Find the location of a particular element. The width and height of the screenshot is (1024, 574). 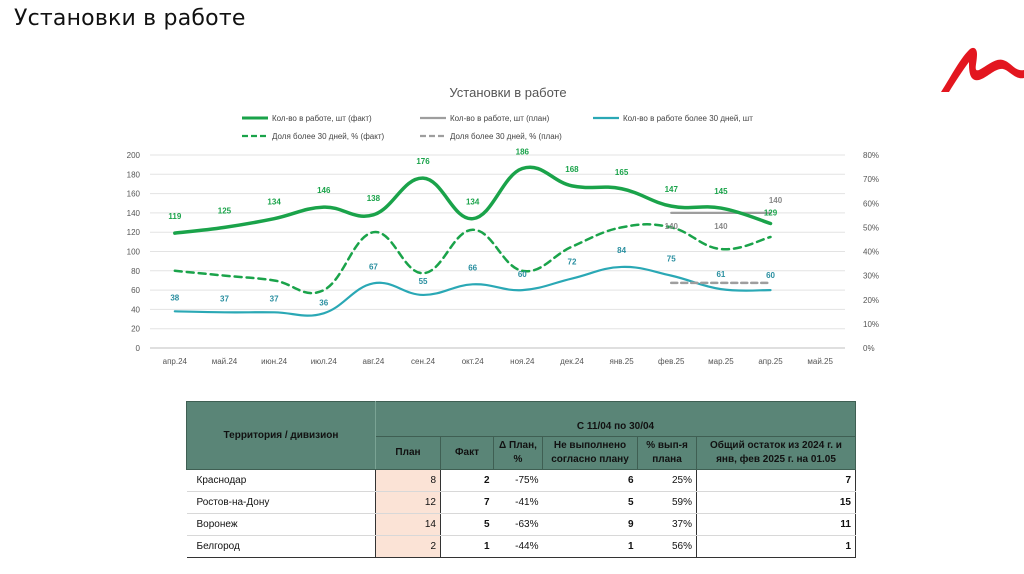

data-label: 129 is located at coordinates (771, 213).